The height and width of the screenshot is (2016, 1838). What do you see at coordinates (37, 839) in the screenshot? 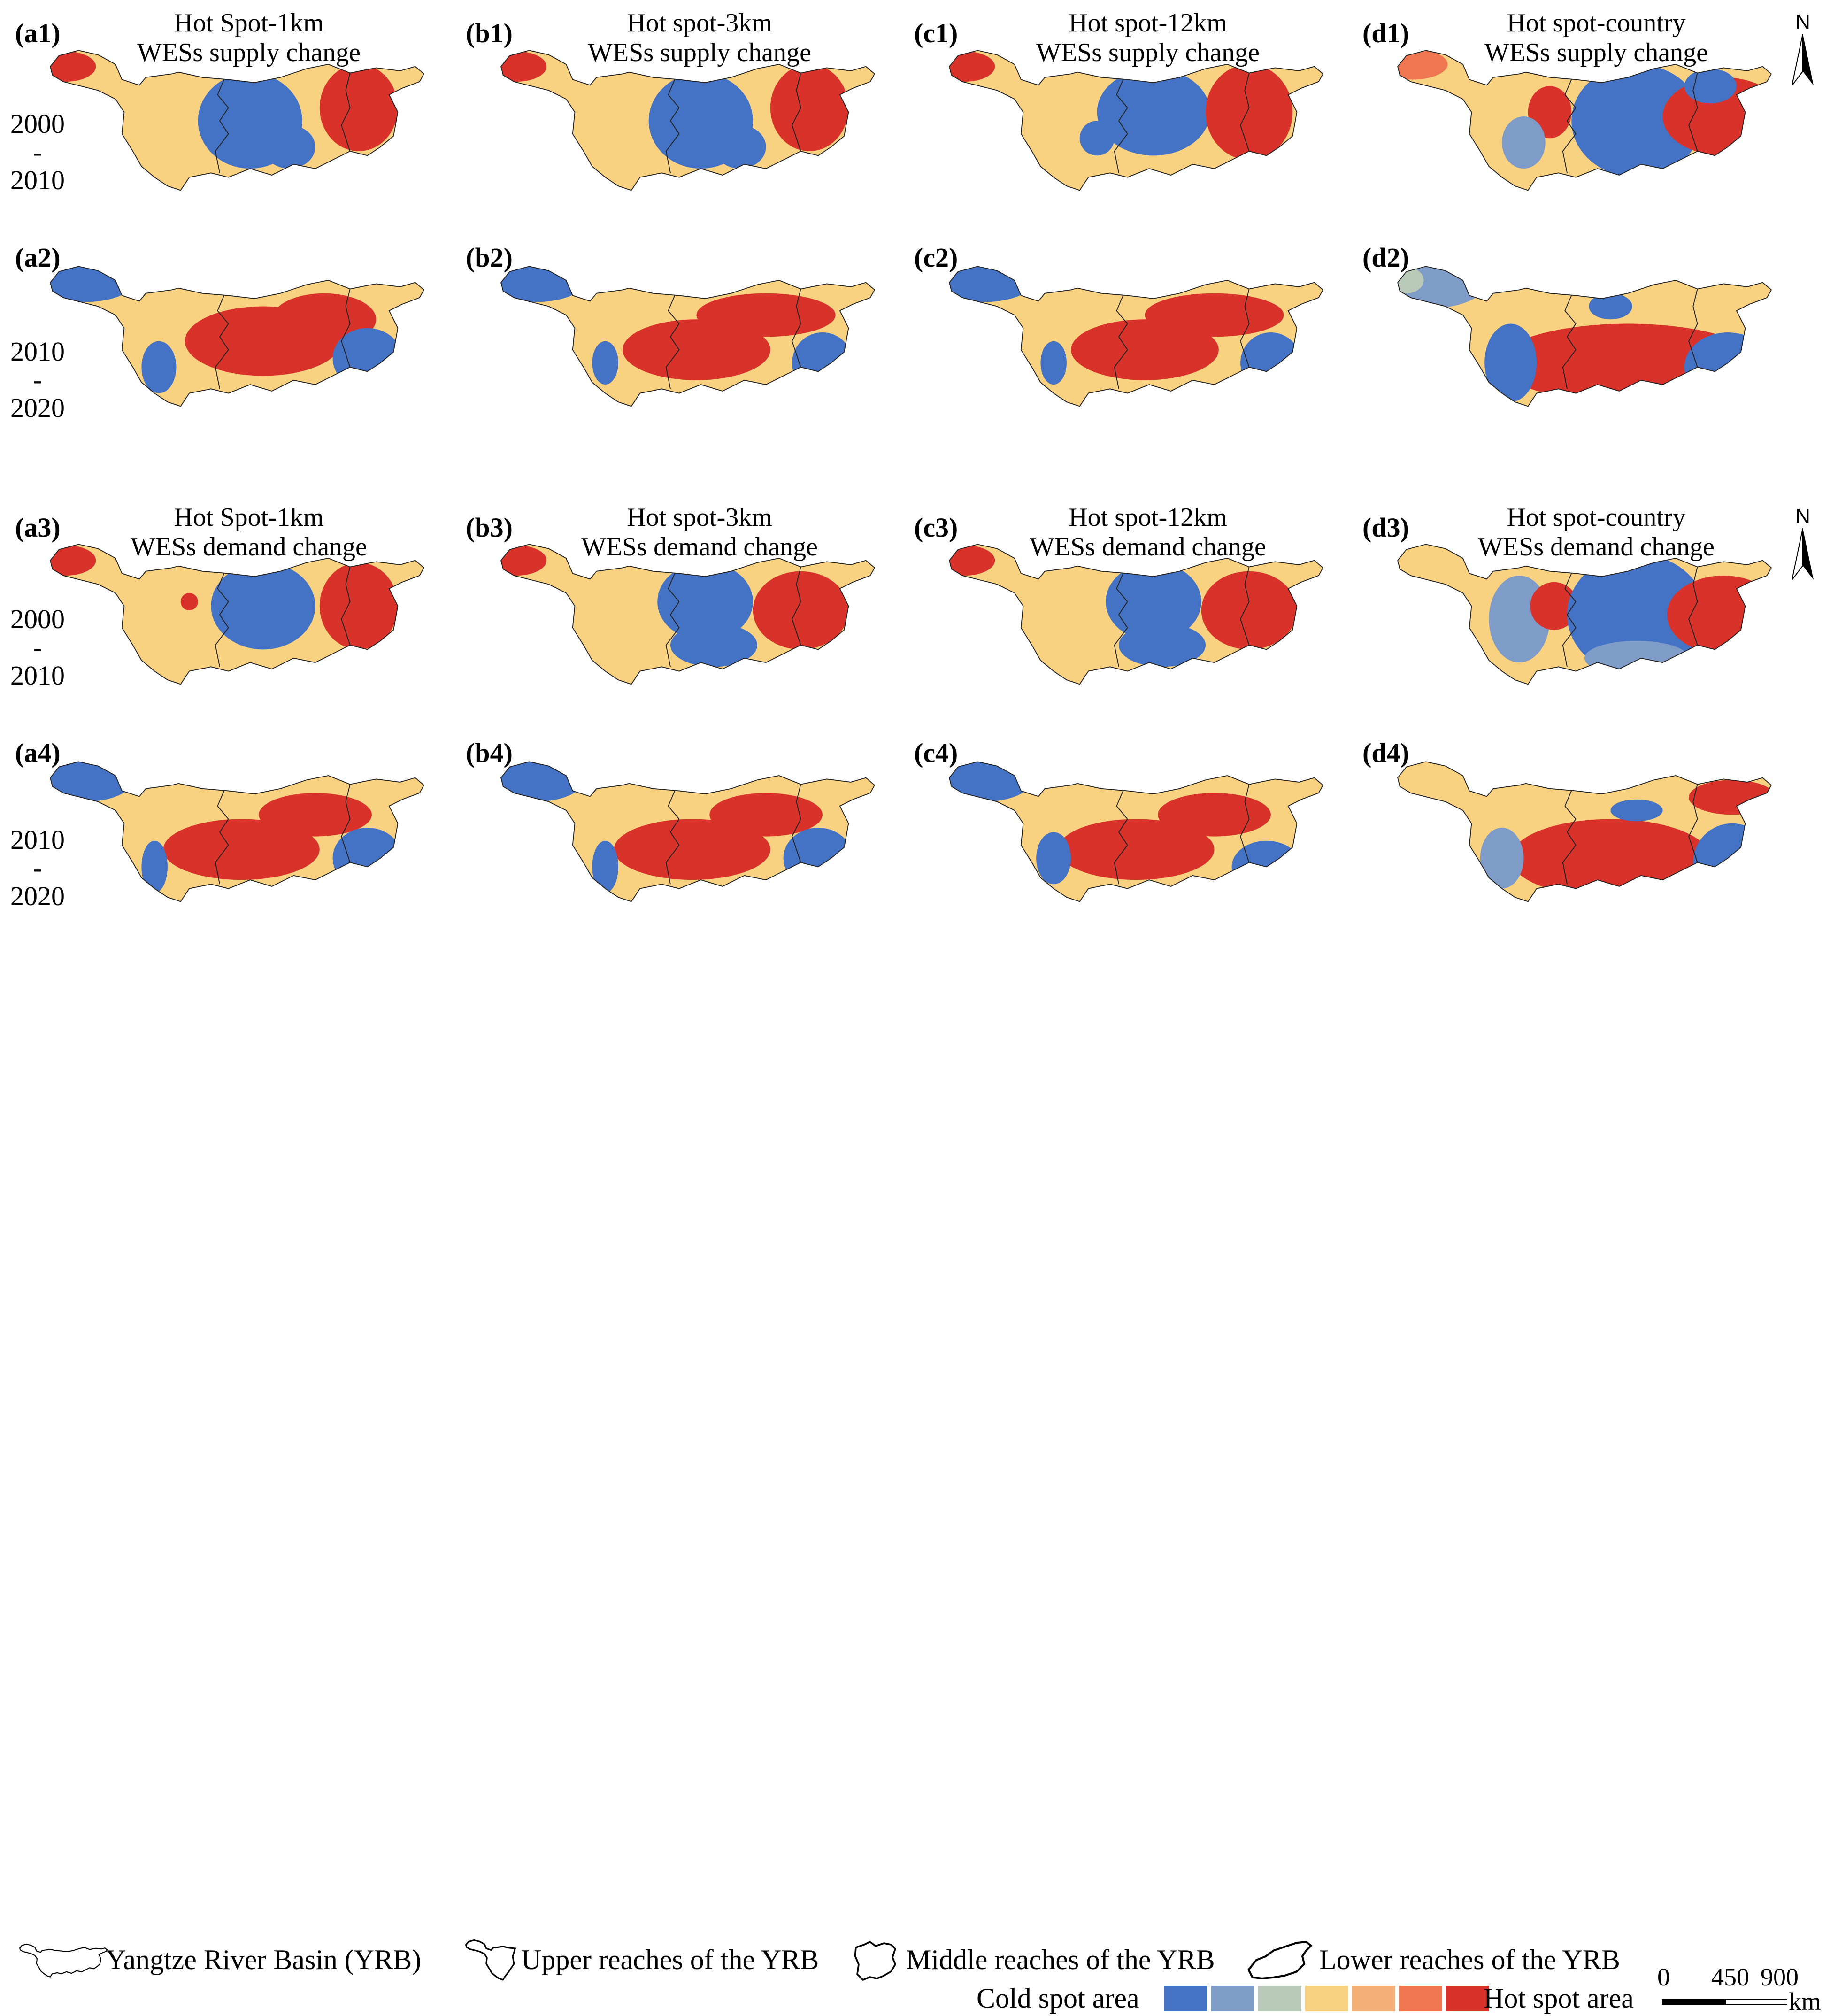
I see `period-start: 2010` at bounding box center [37, 839].